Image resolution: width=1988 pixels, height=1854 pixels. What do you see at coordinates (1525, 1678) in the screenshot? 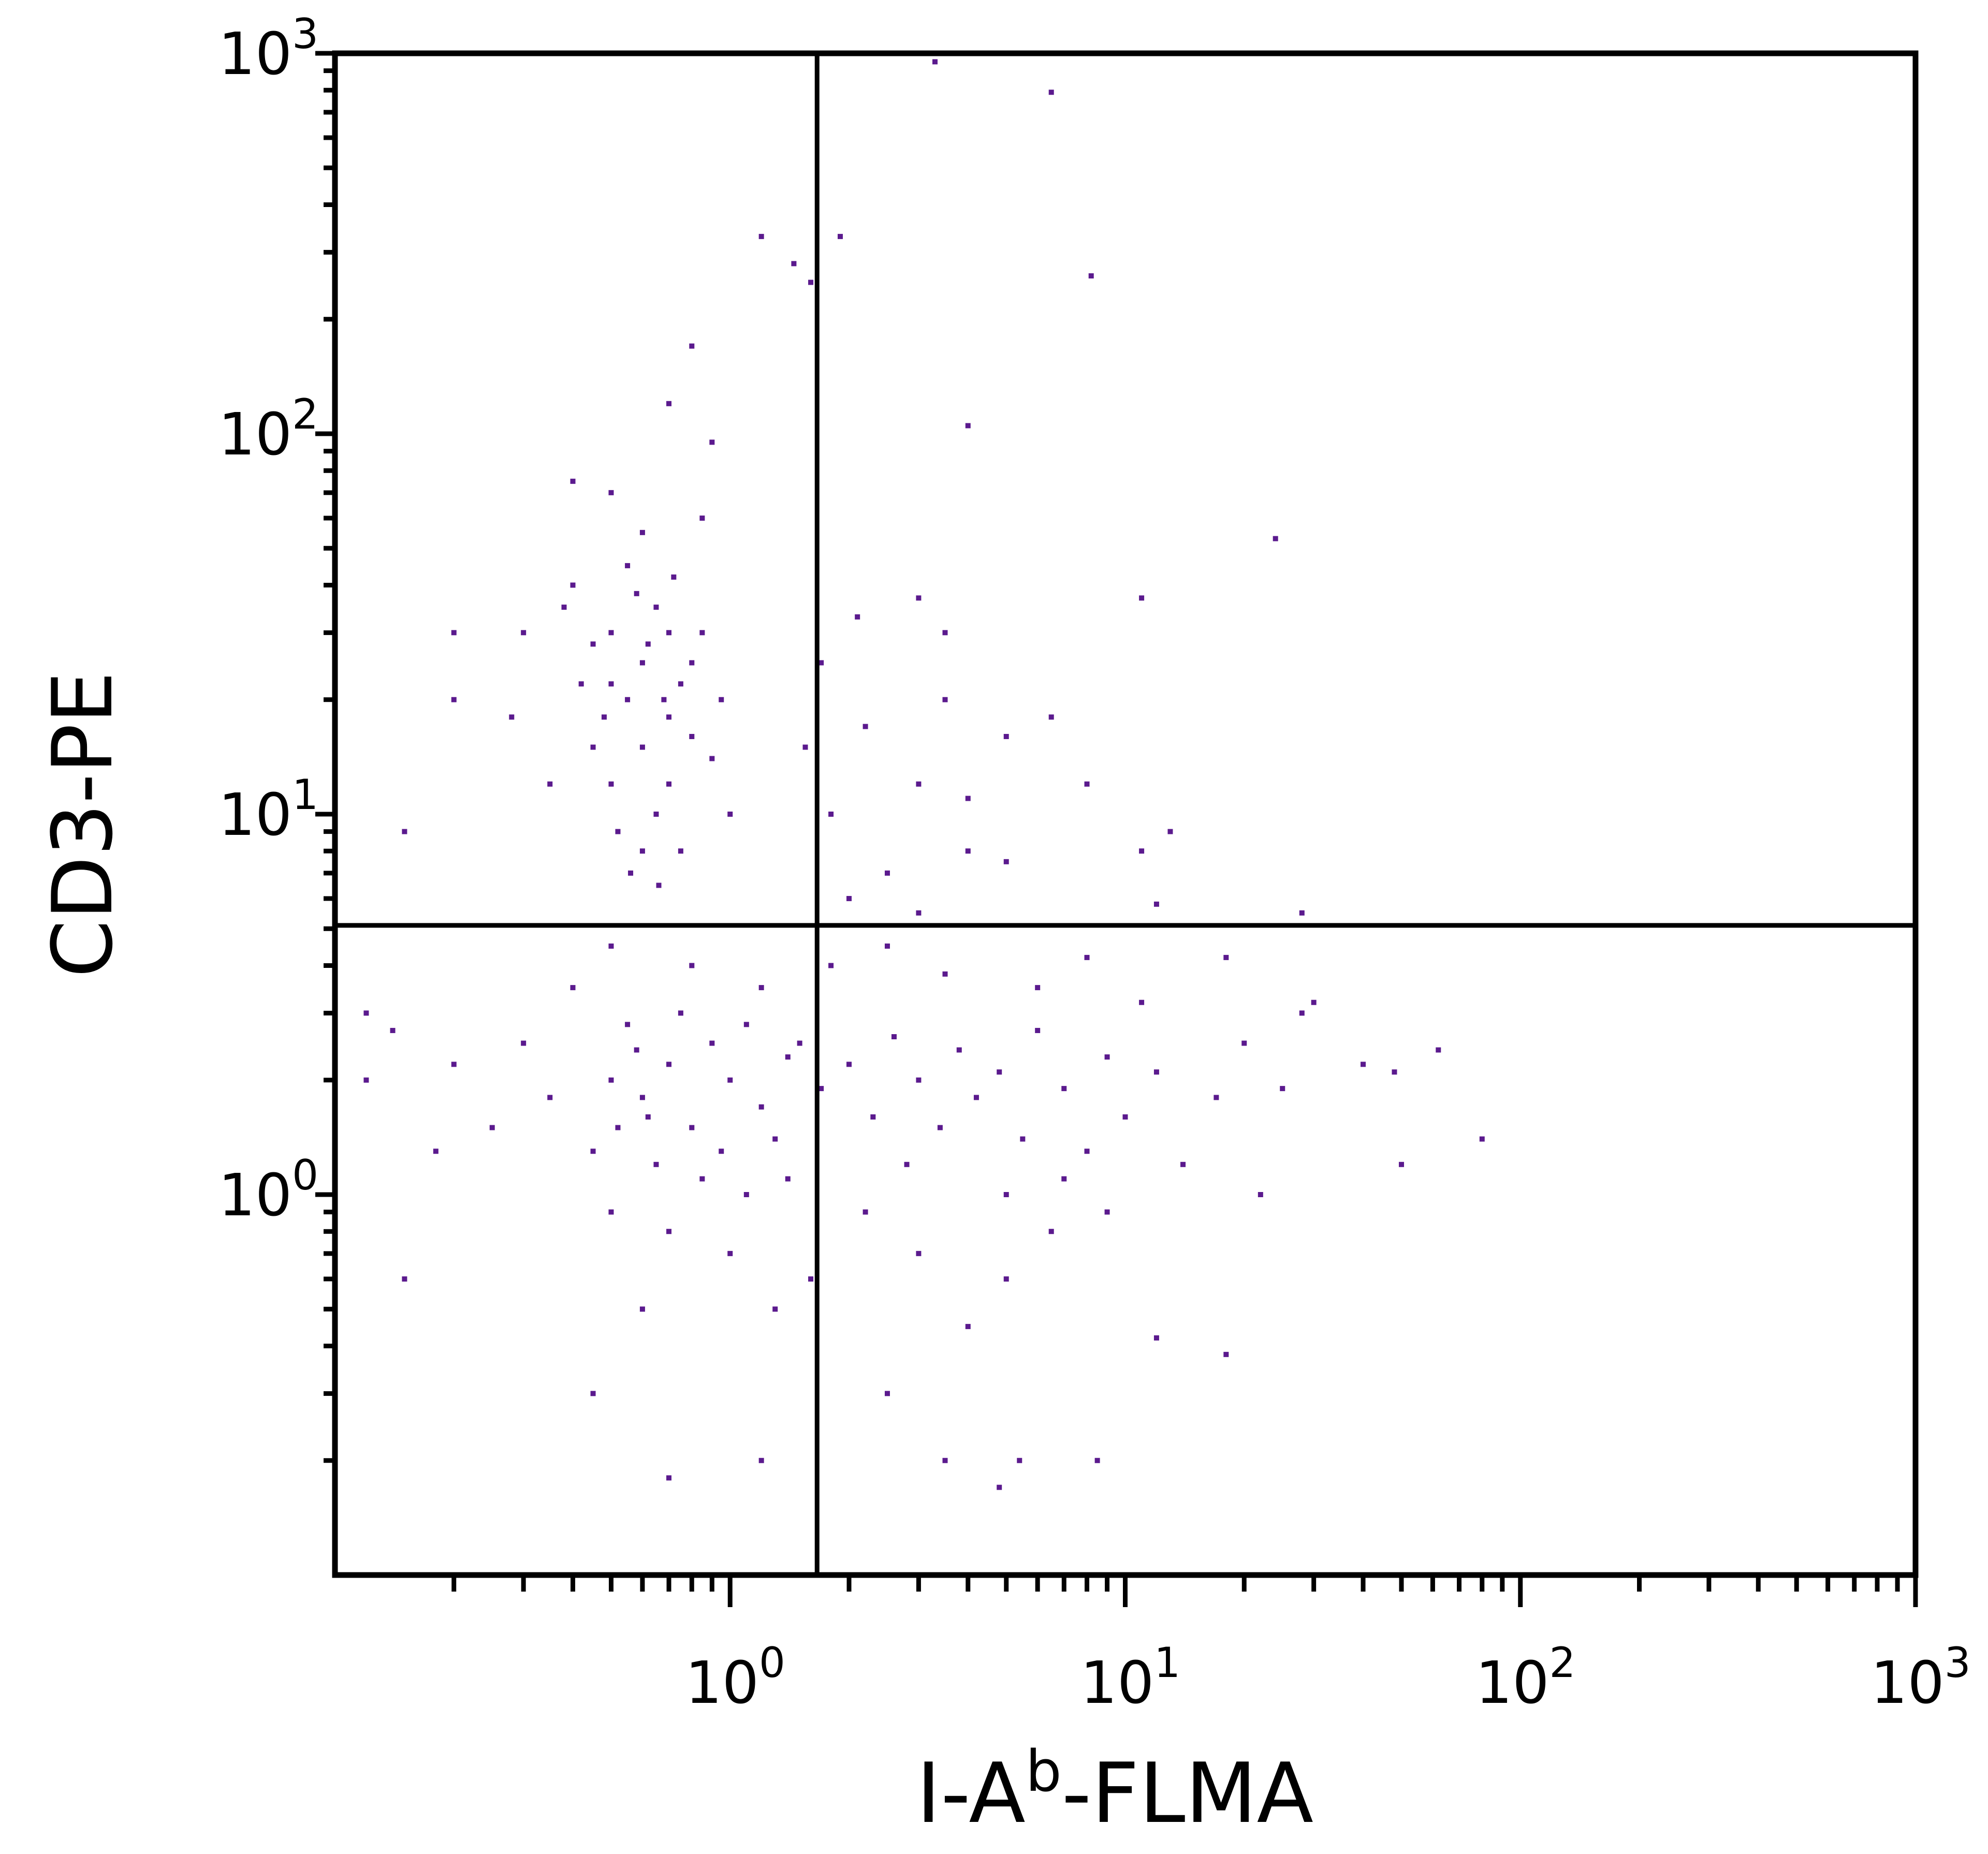
I see `x-tick-label: 10²` at bounding box center [1525, 1678].